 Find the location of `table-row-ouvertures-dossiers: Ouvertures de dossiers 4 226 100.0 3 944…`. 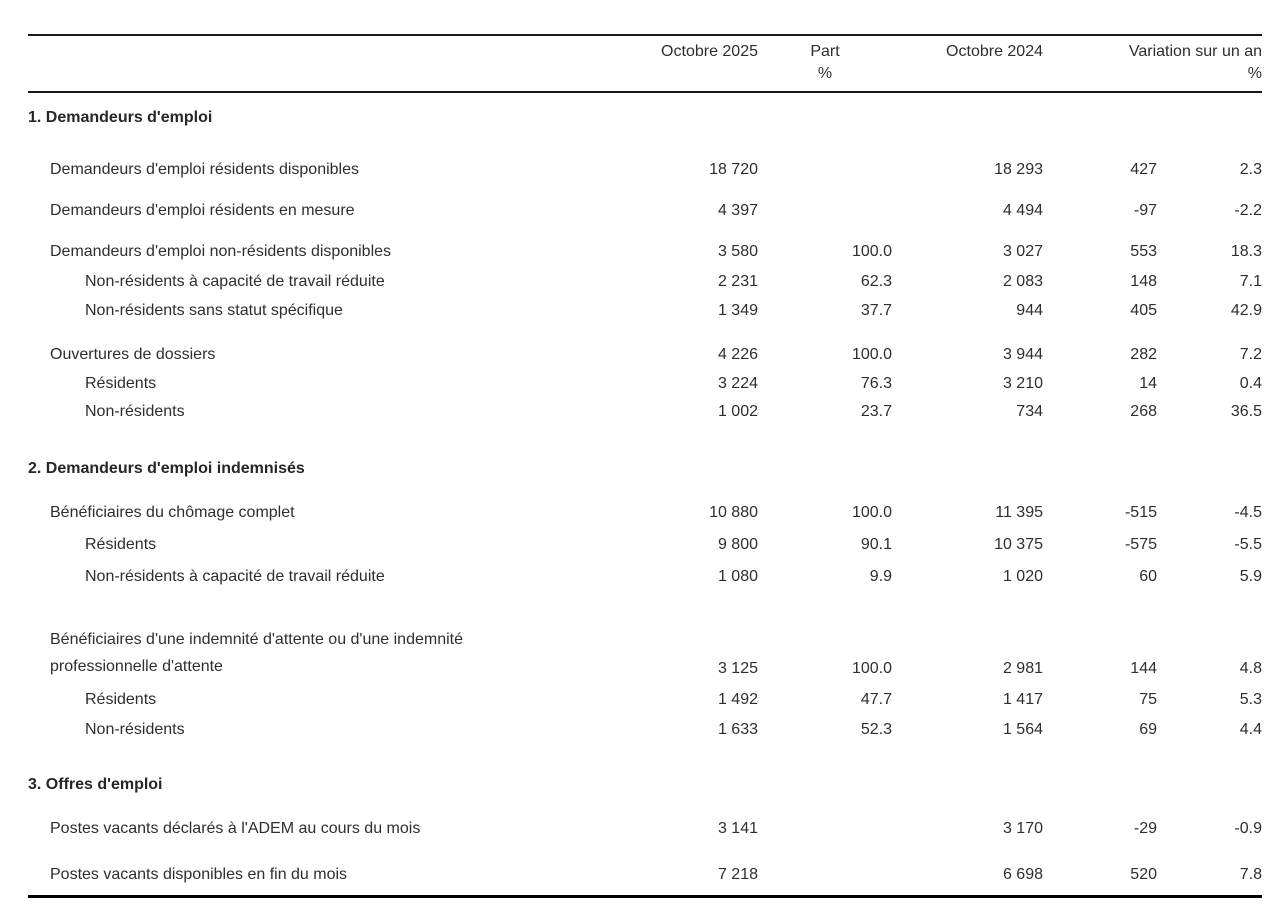

table-row-ouvertures-dossiers: Ouvertures de dossiers 4 226 100.0 3 944… is located at coordinates (645, 355).